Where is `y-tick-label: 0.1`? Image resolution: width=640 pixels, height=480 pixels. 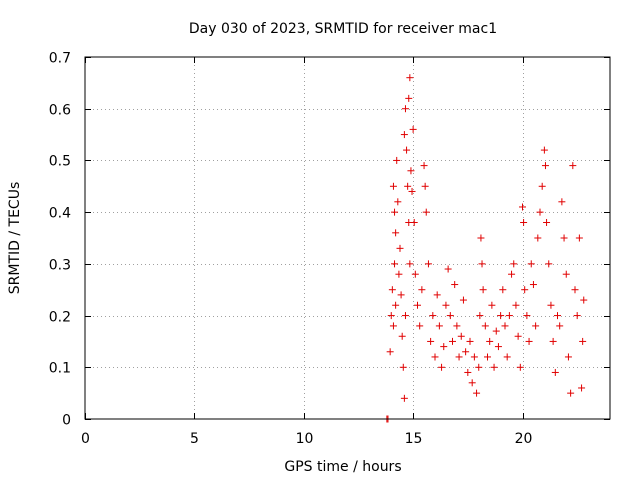
y-tick-label: 0.1 is located at coordinates (60, 369).